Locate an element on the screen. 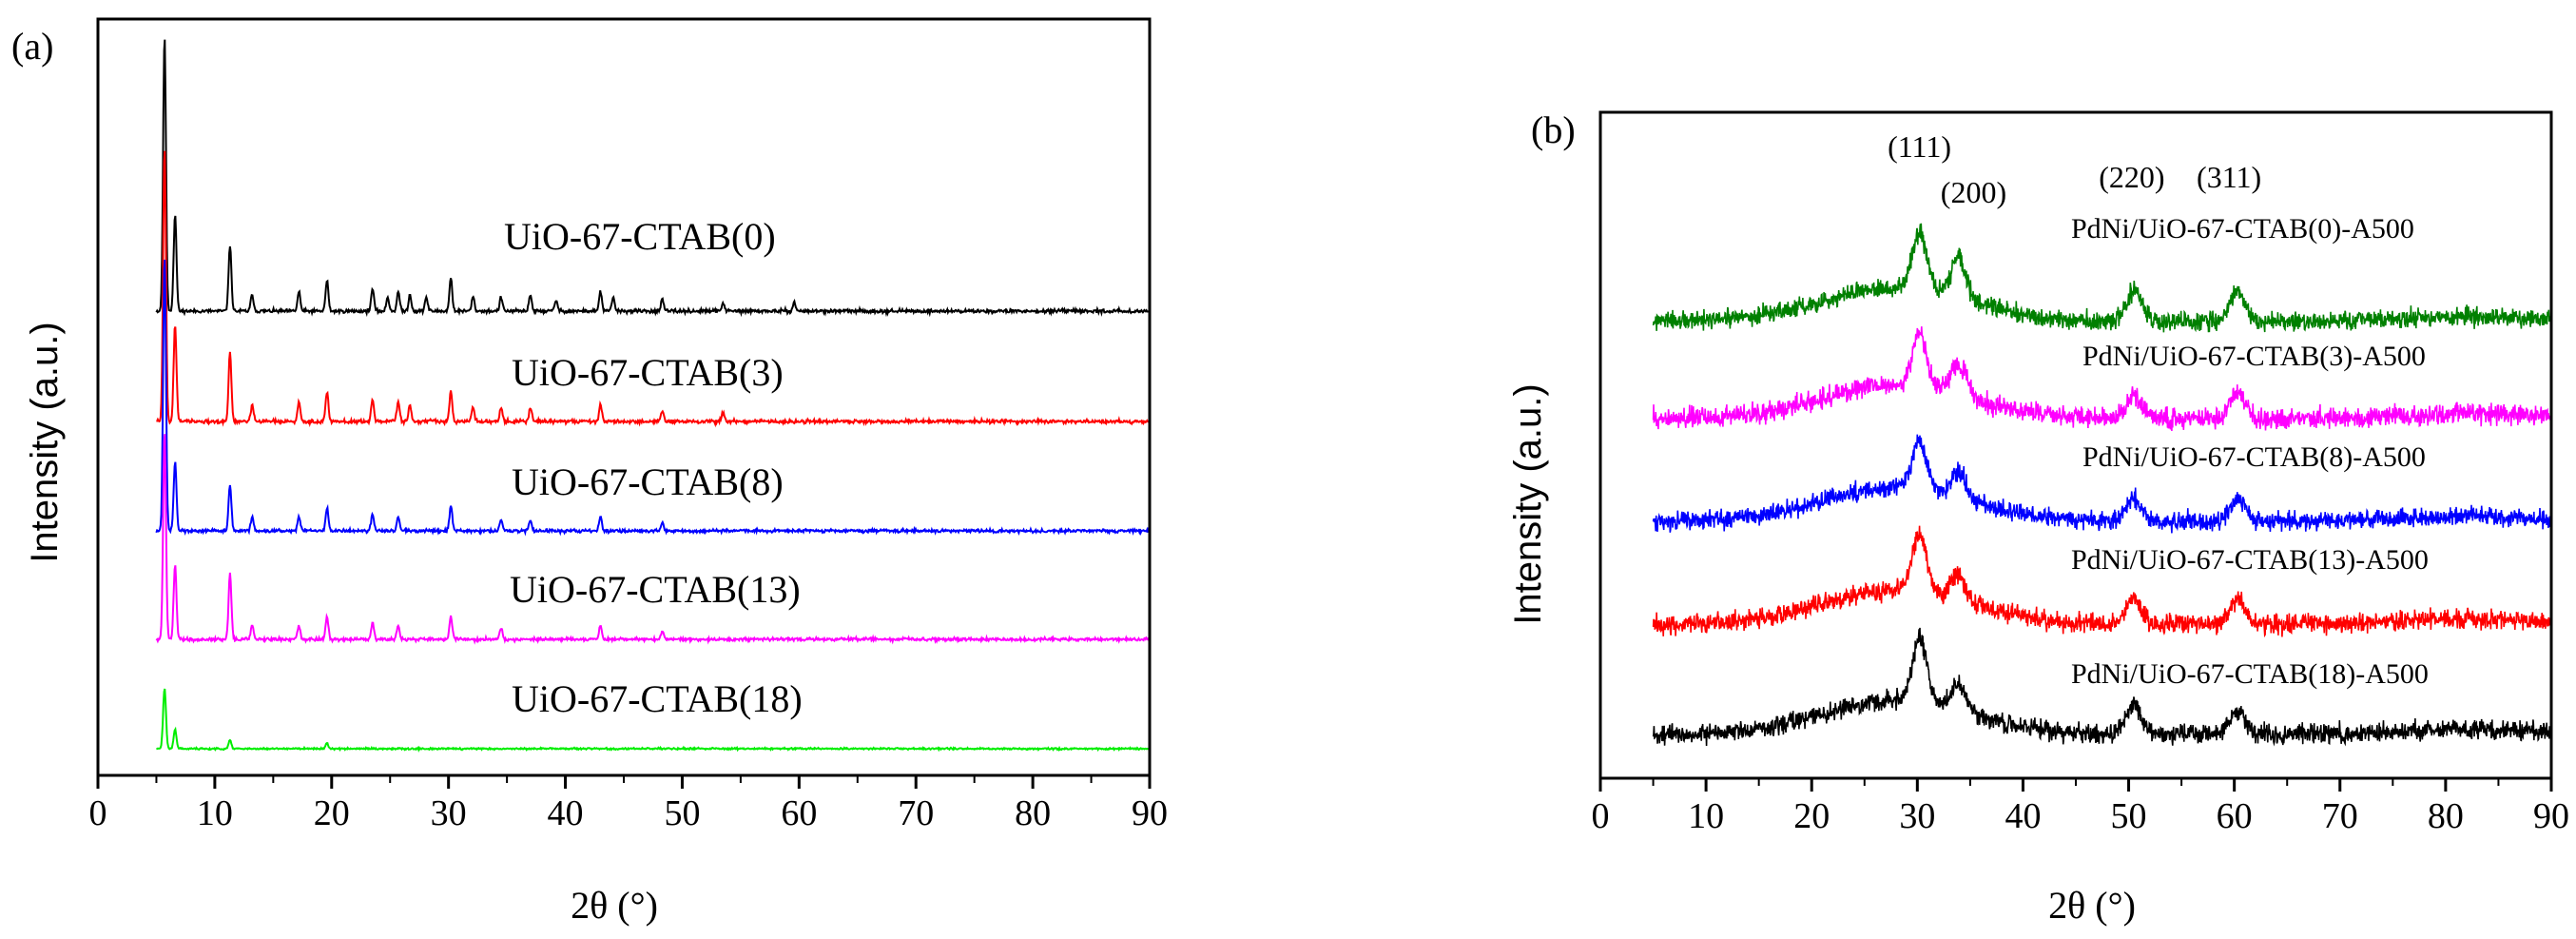 Image resolution: width=2576 pixels, height=939 pixels. panel-a-label: (a) is located at coordinates (32, 46).